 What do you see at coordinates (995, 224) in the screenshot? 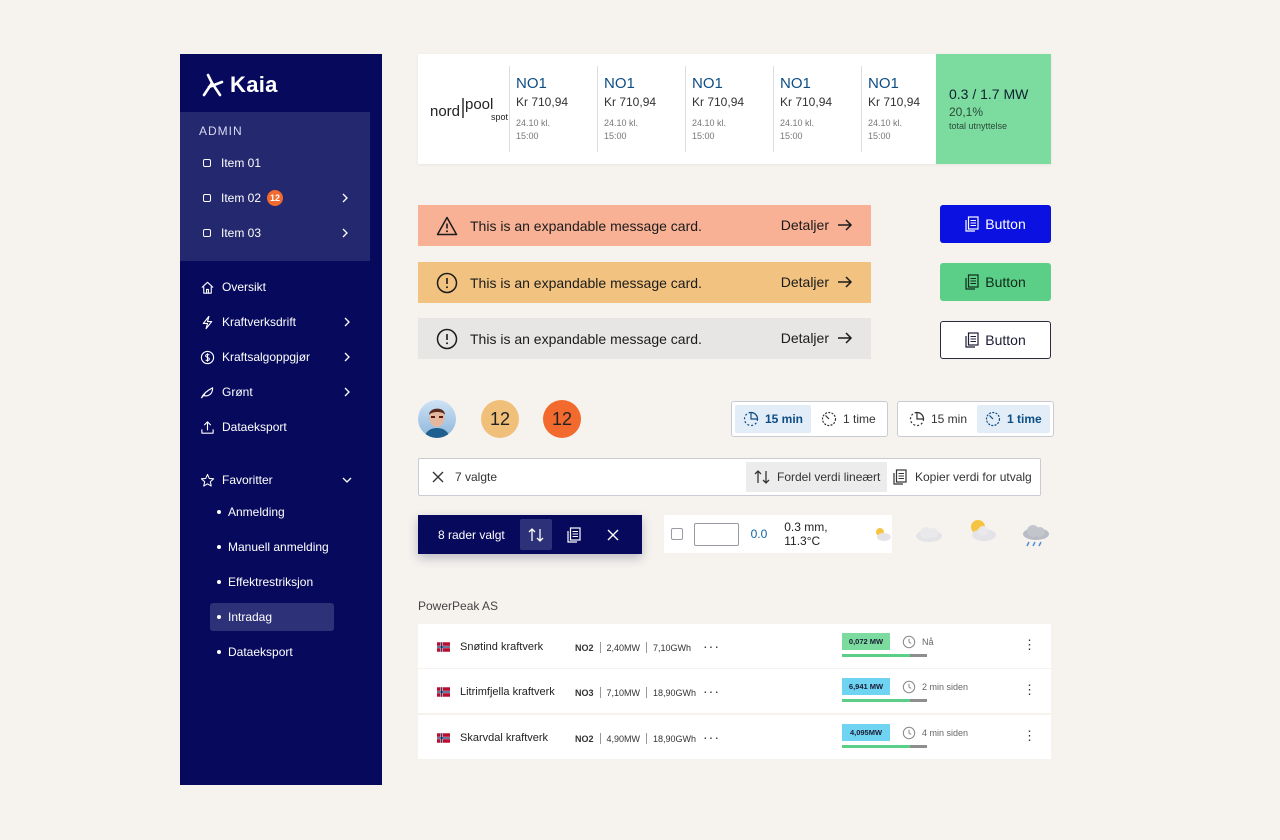
I see `primary-button: Button` at bounding box center [995, 224].